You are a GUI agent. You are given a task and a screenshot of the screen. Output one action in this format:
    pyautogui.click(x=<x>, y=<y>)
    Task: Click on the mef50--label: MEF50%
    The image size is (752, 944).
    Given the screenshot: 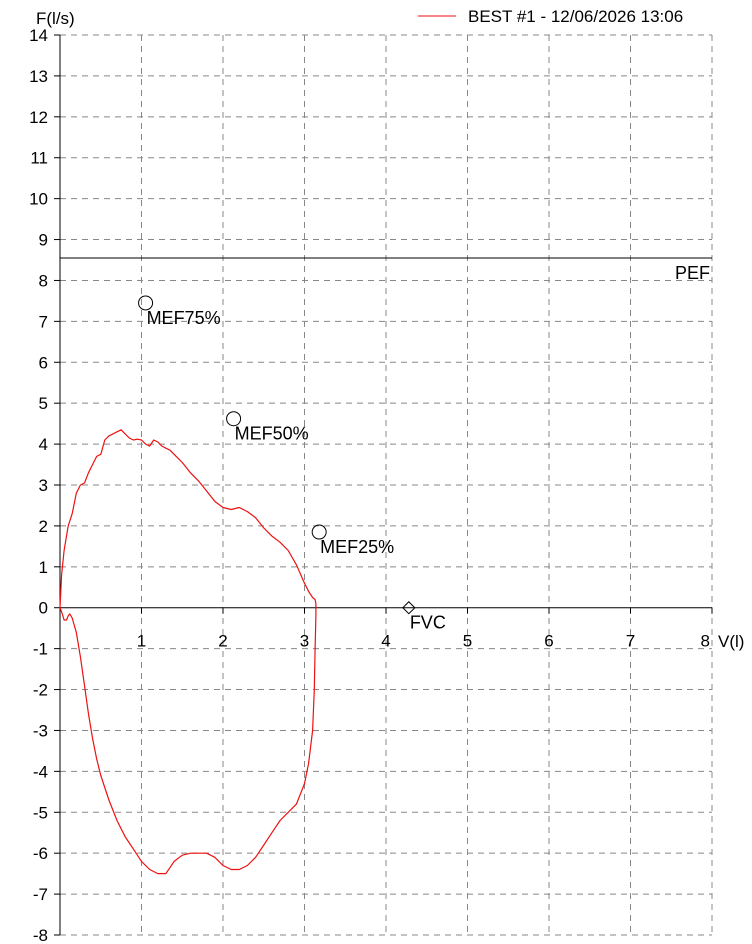 What is the action you would take?
    pyautogui.click(x=272, y=434)
    